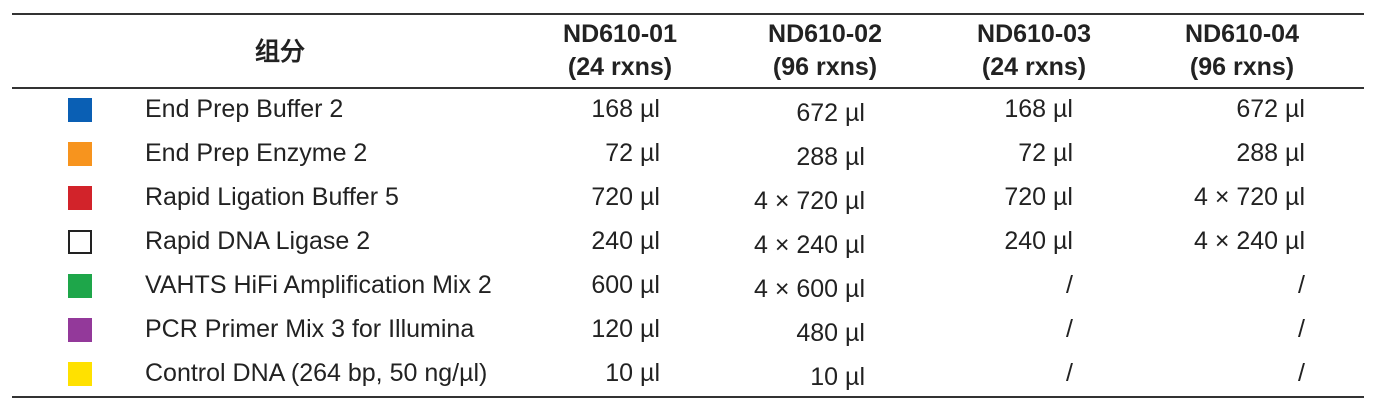  Describe the element at coordinates (1034, 34) in the screenshot. I see `column-code: ND610-03` at that location.